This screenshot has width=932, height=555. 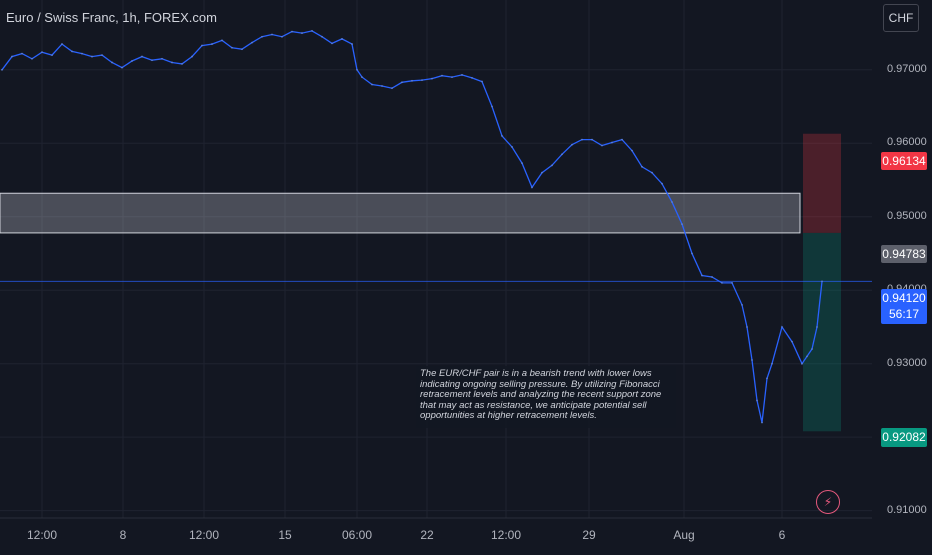 What do you see at coordinates (828, 502) in the screenshot?
I see `lightning-icon: ⚡` at bounding box center [828, 502].